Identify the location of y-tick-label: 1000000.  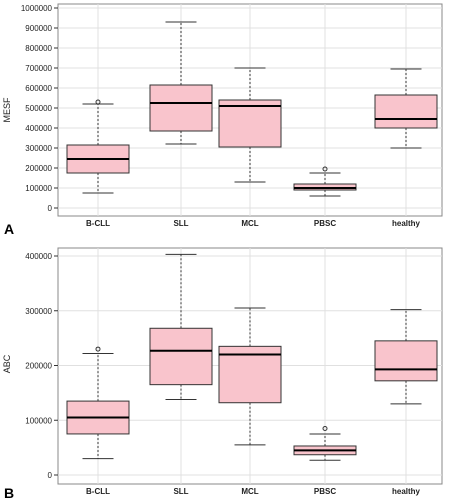
(37, 8).